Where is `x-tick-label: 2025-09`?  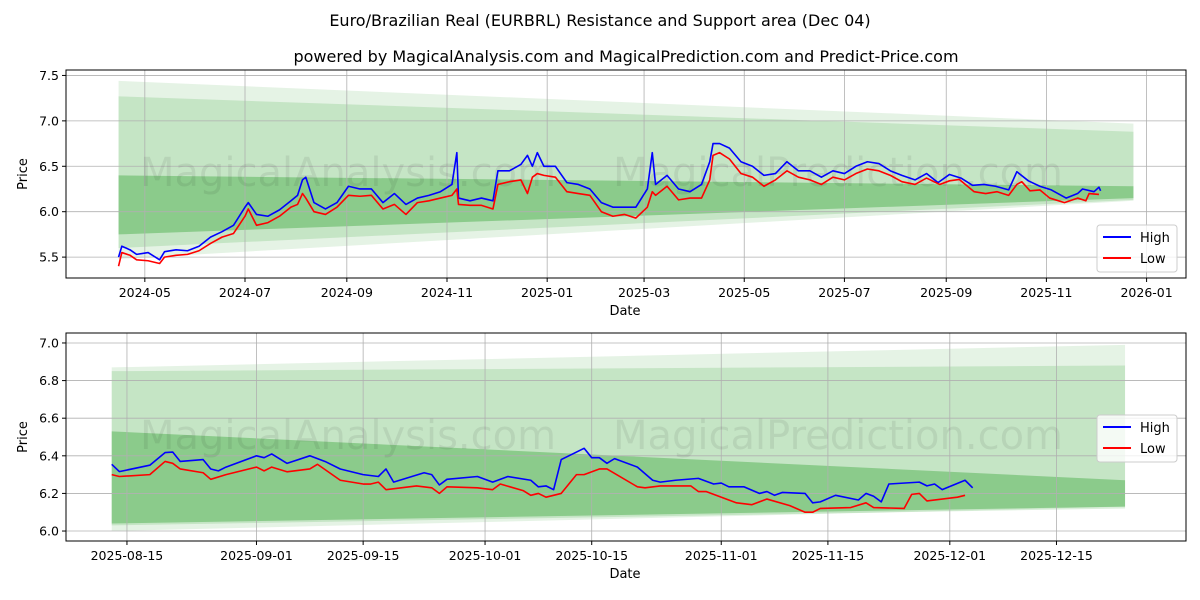
x-tick-label: 2025-09 is located at coordinates (946, 292).